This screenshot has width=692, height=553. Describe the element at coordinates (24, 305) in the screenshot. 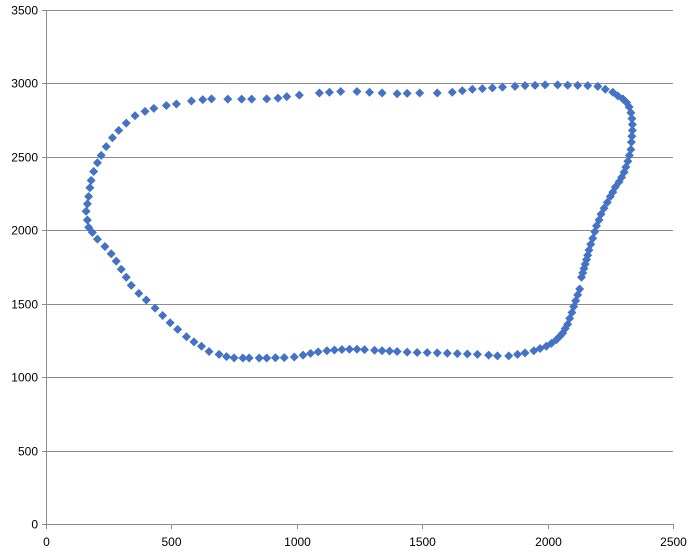

I see `y-tick-label: 1500` at that location.